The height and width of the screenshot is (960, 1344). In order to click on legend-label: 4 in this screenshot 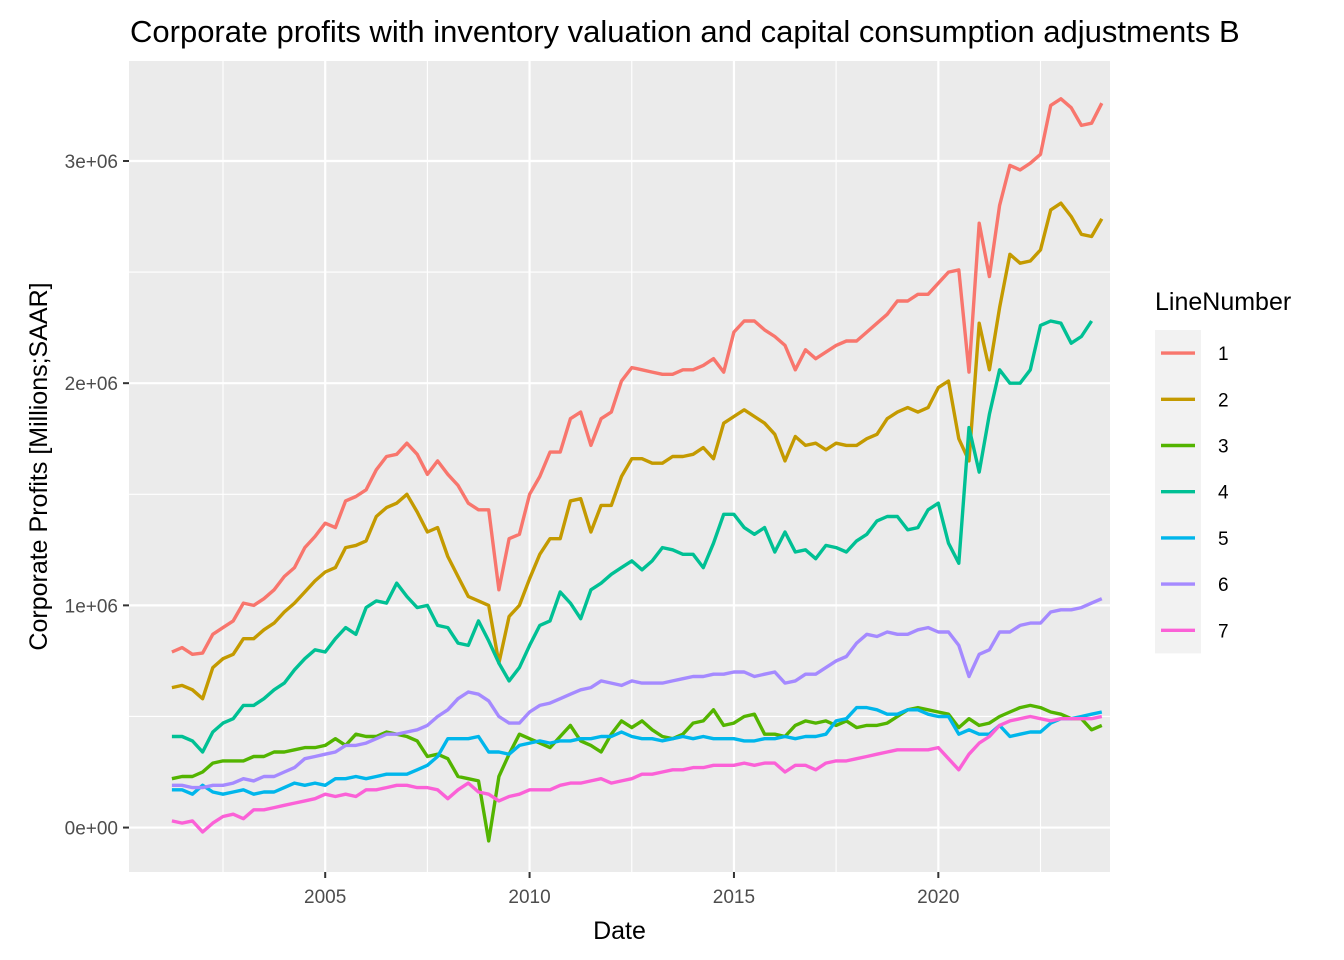, I will do `click(1223, 493)`.